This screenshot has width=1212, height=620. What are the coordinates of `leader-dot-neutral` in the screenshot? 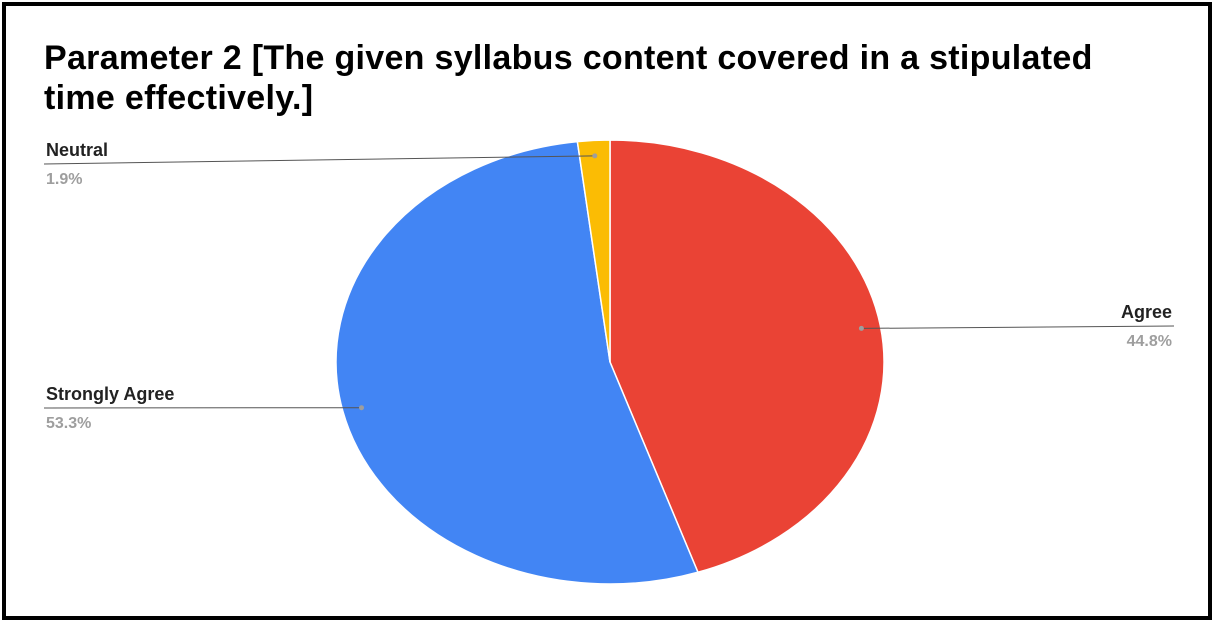 It's located at (595, 156).